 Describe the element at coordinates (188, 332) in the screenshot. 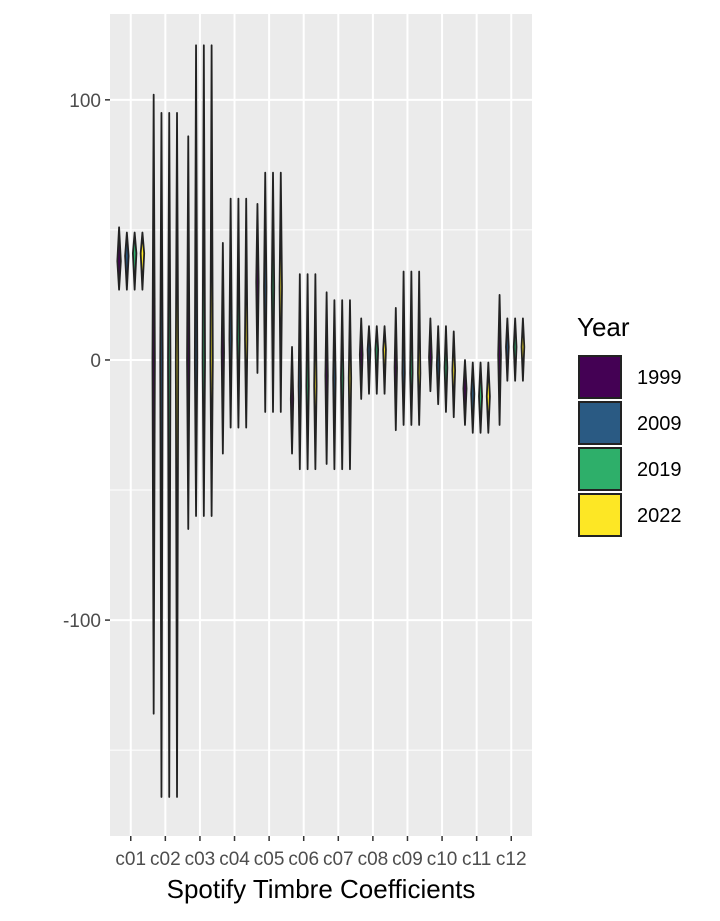

I see `violin-1999-c03` at that location.